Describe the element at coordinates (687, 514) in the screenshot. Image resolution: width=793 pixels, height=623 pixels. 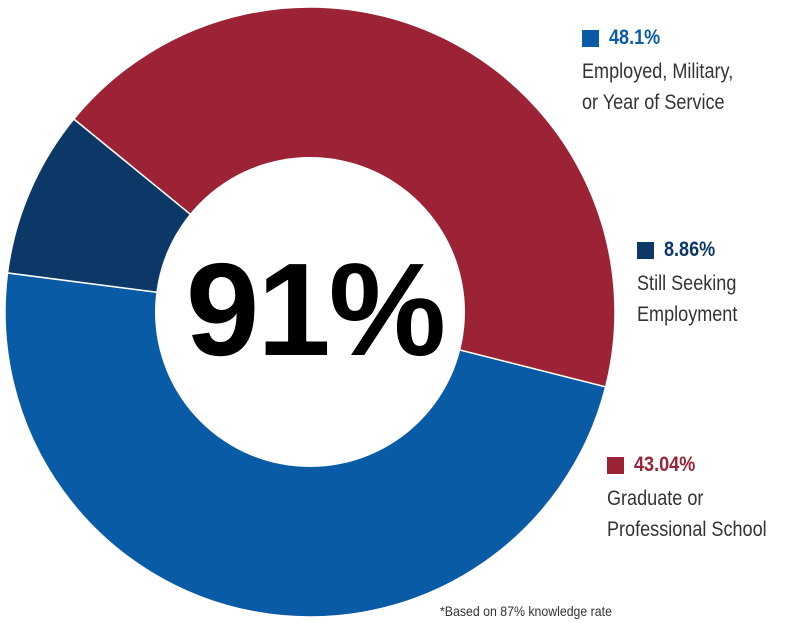
I see `legend-label-graduate: Graduate or Professional School` at that location.